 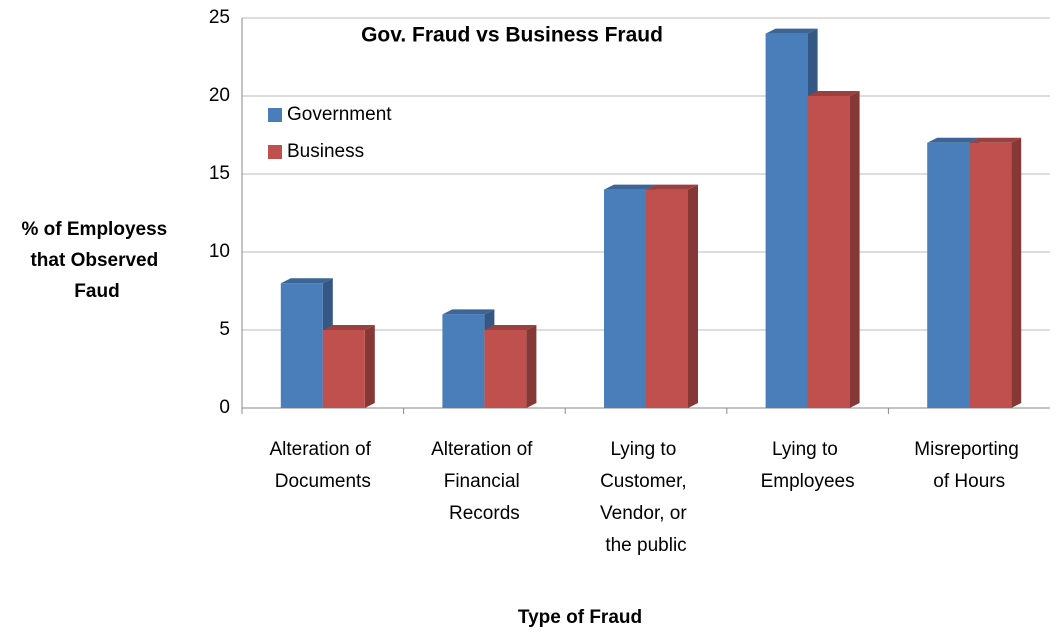 I want to click on y-tick-label: 10, so click(x=219, y=251).